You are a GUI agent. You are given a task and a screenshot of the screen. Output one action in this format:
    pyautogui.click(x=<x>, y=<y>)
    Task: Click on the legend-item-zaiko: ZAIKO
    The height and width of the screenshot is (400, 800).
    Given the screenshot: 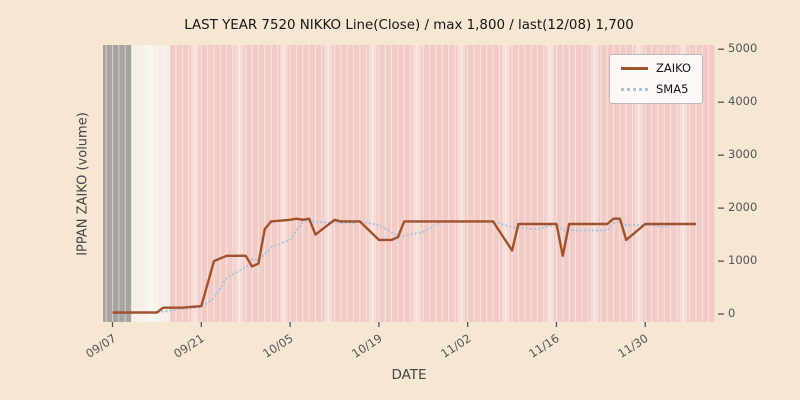 What is the action you would take?
    pyautogui.click(x=656, y=68)
    